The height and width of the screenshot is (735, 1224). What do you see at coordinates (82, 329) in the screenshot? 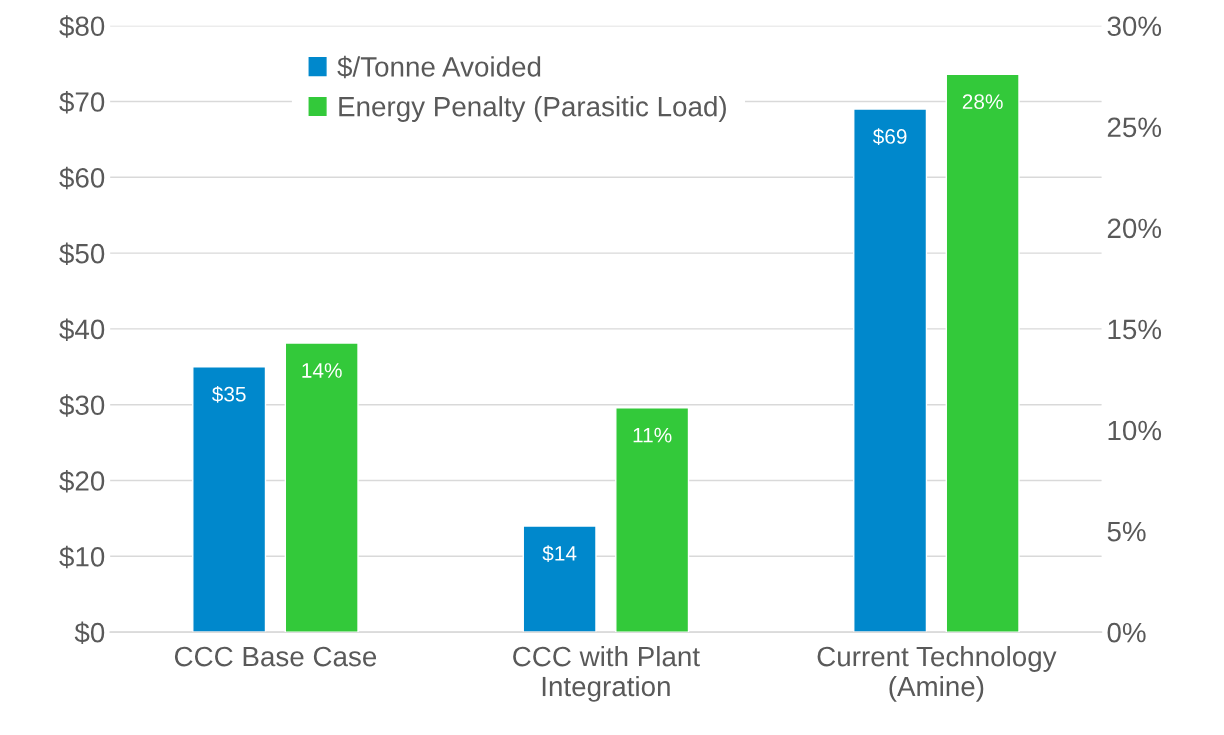
I see `y-tick-label: $40` at bounding box center [82, 329].